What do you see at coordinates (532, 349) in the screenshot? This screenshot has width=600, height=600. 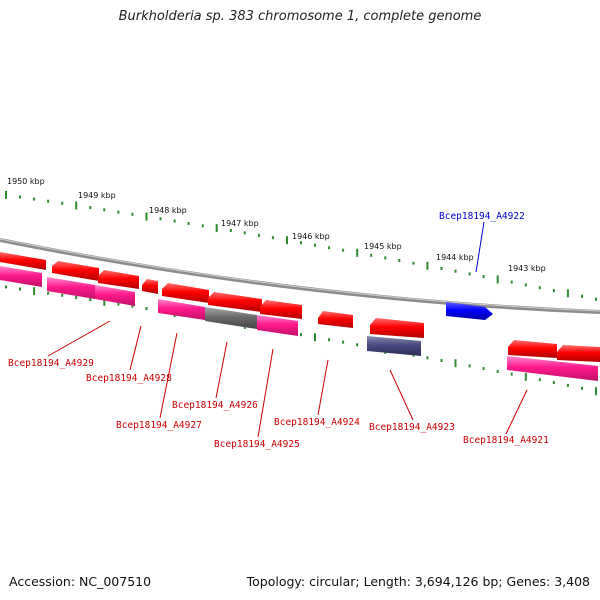 I see `cds-arrow-a4921` at bounding box center [532, 349].